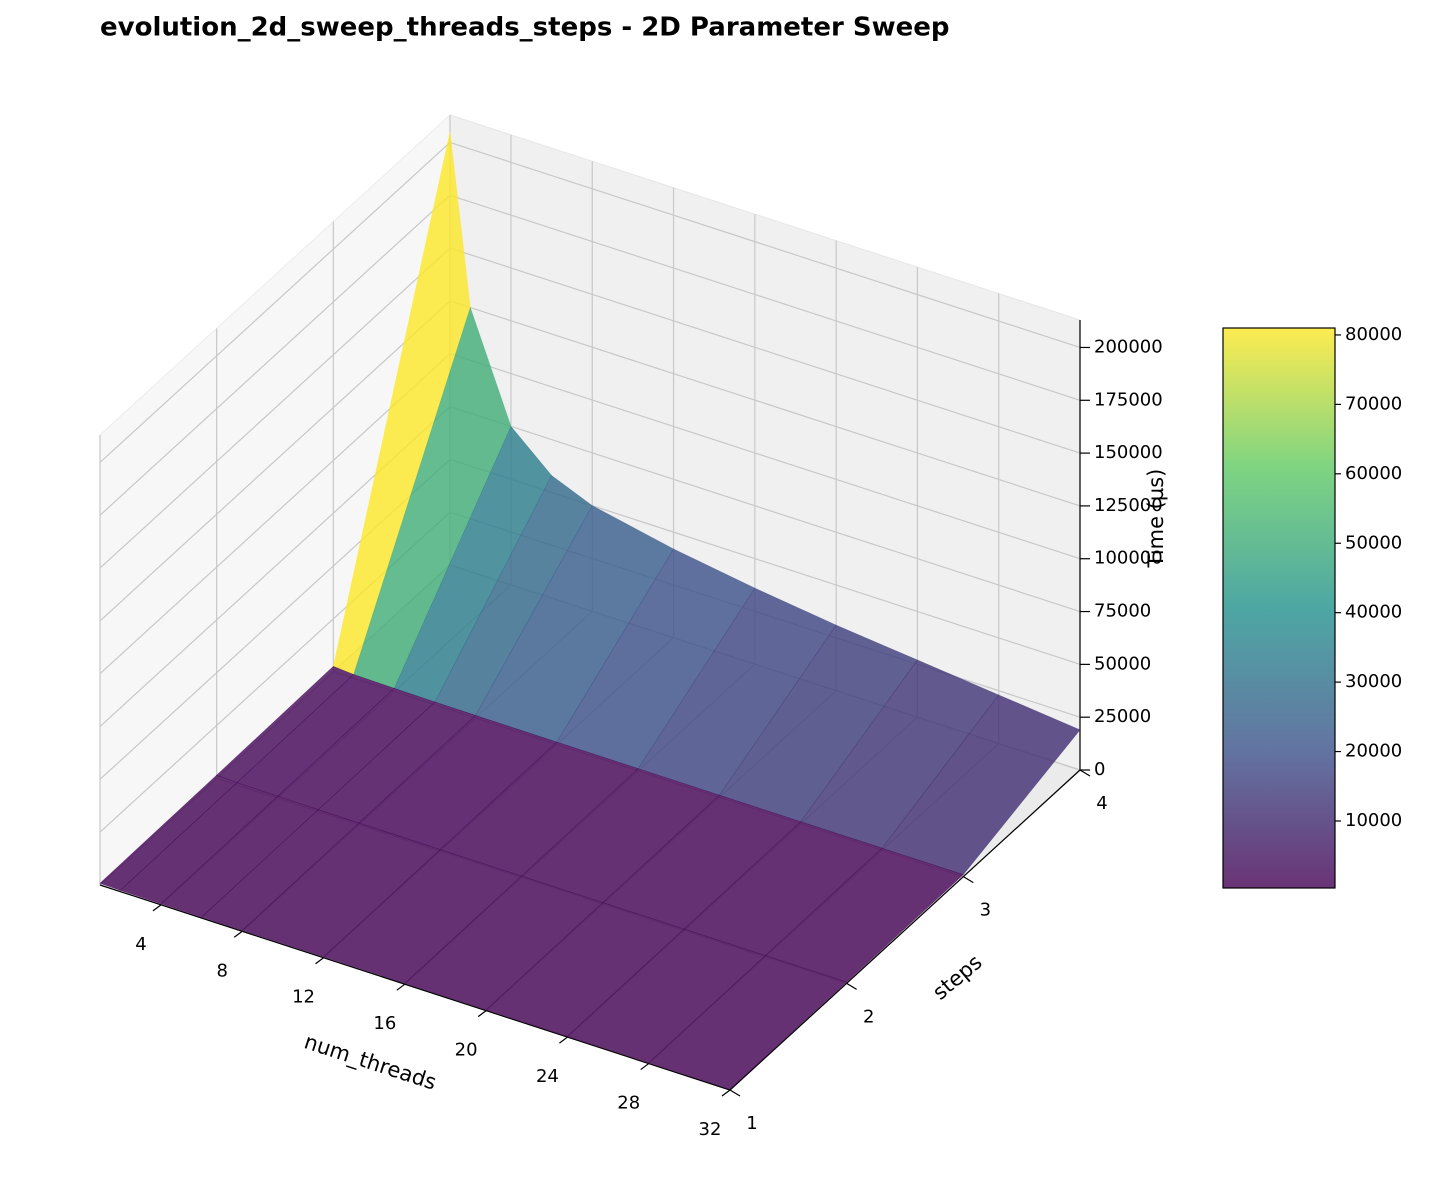 The width and height of the screenshot is (1430, 1188). What do you see at coordinates (1101, 803) in the screenshot?
I see `y-tick-label: 4` at bounding box center [1101, 803].